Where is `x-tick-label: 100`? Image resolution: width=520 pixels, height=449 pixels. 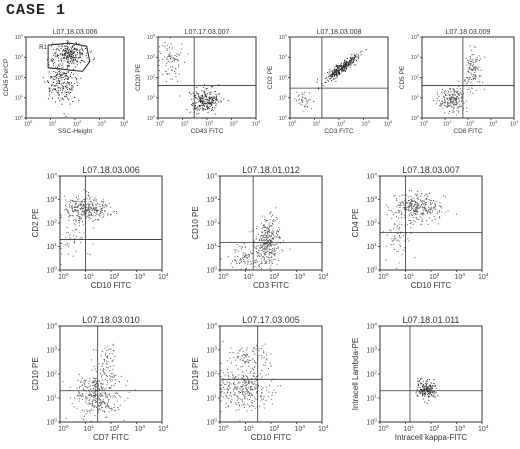 x-tick-label: 100 is located at coordinates (63, 276).